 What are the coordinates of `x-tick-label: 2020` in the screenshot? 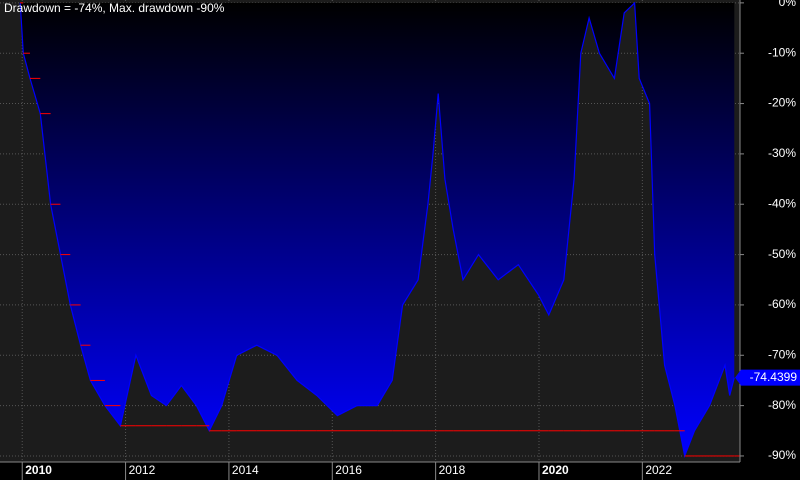 It's located at (555, 470).